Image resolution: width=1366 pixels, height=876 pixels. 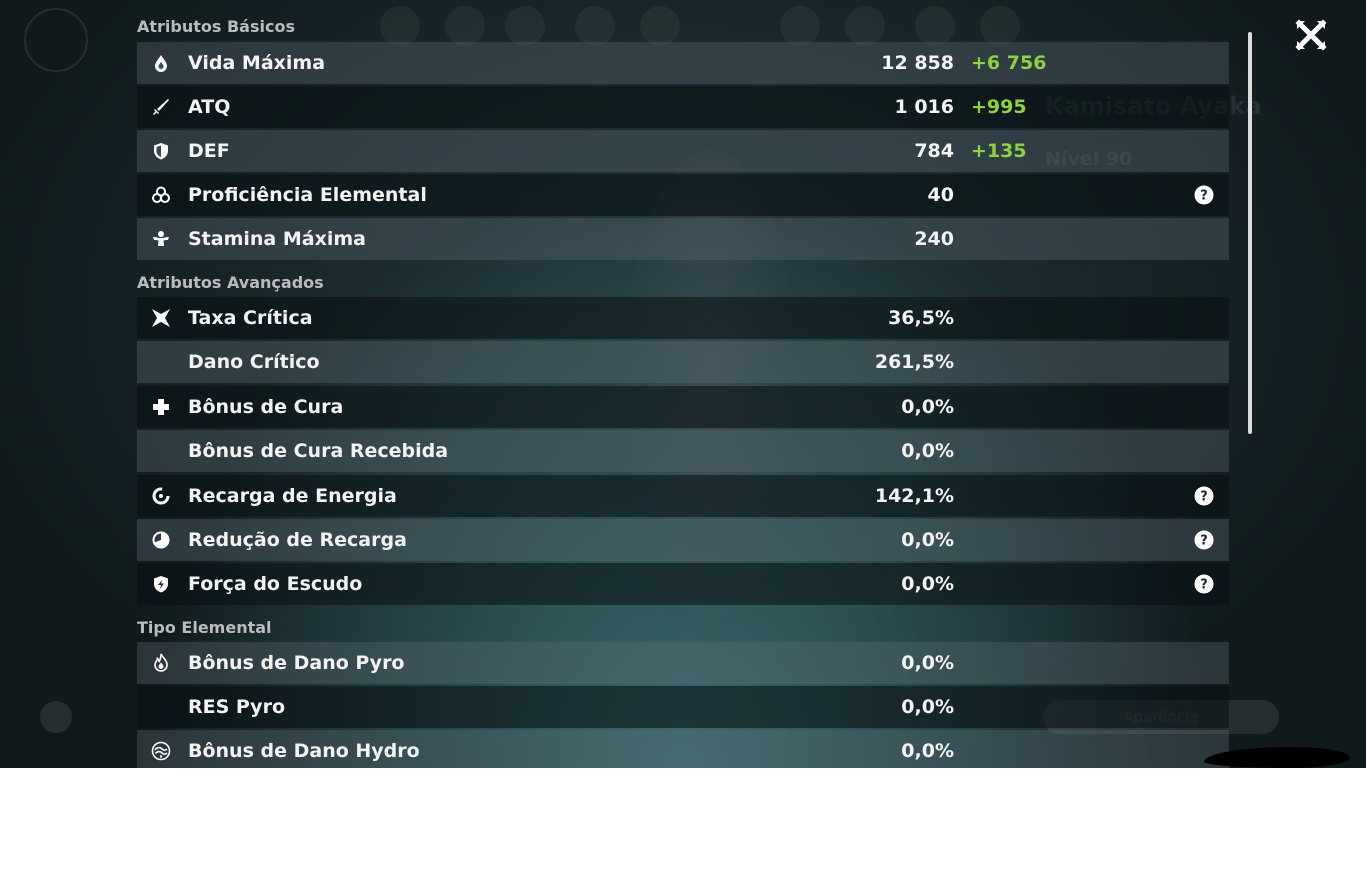 I want to click on stat-value: 40, so click(x=940, y=195).